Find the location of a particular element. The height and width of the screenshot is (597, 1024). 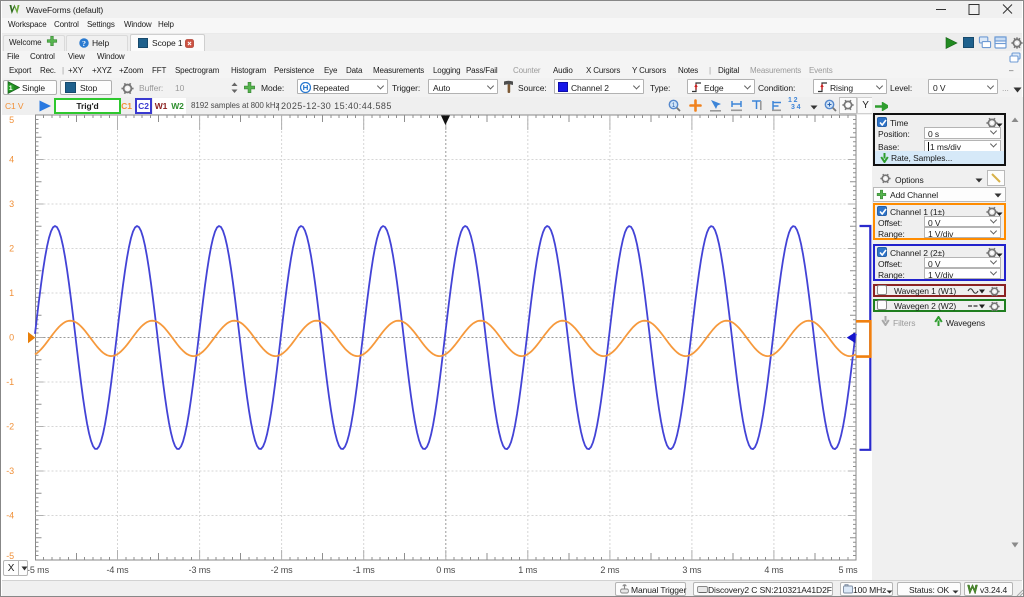

svg-text: 0 is located at coordinates (11, 338).